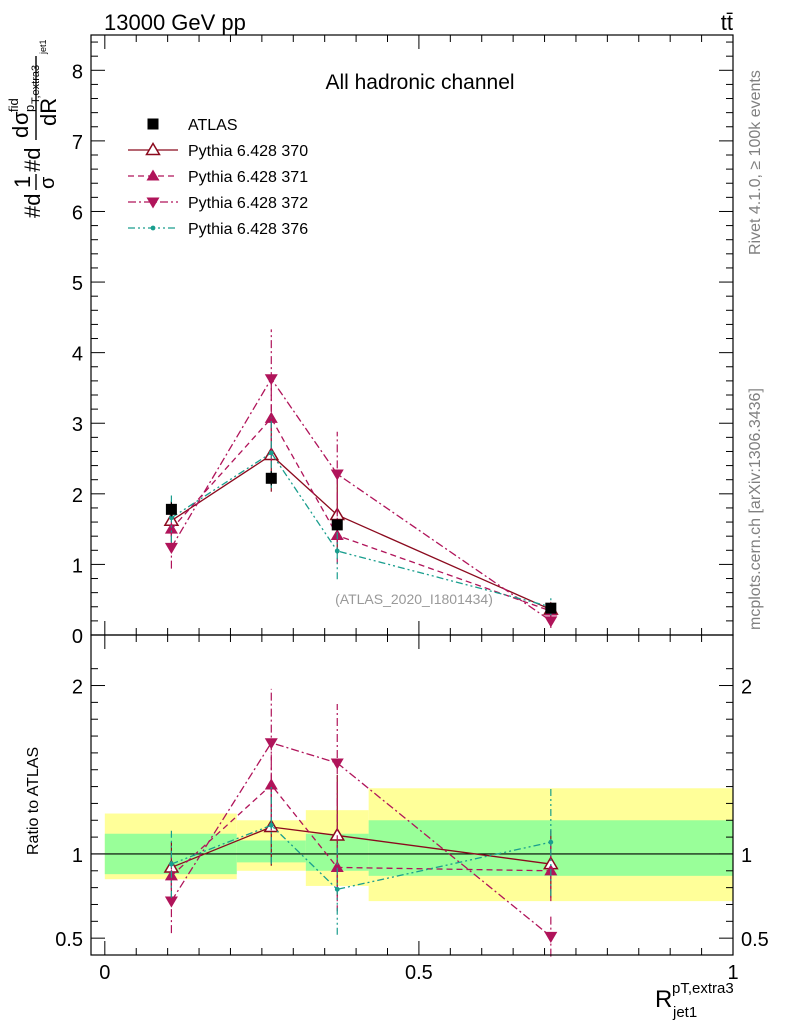  What do you see at coordinates (77, 425) in the screenshot?
I see `main-ytick-label: 3` at bounding box center [77, 425].